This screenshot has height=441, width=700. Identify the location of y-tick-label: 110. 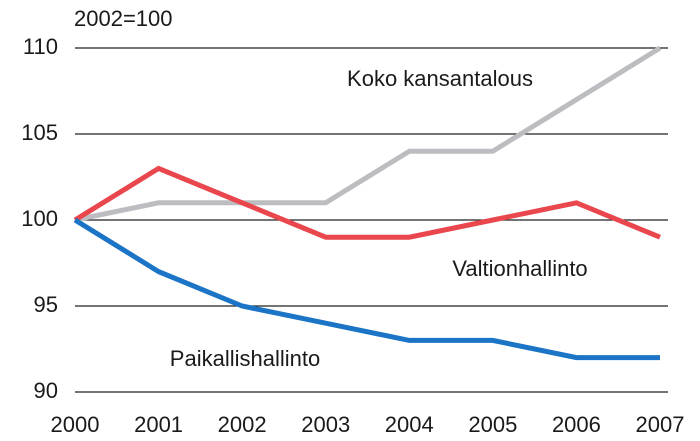
(40, 46).